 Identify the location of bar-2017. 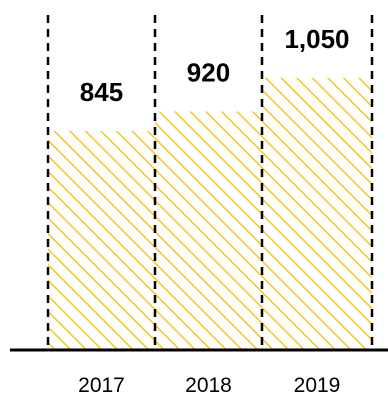
(101, 240).